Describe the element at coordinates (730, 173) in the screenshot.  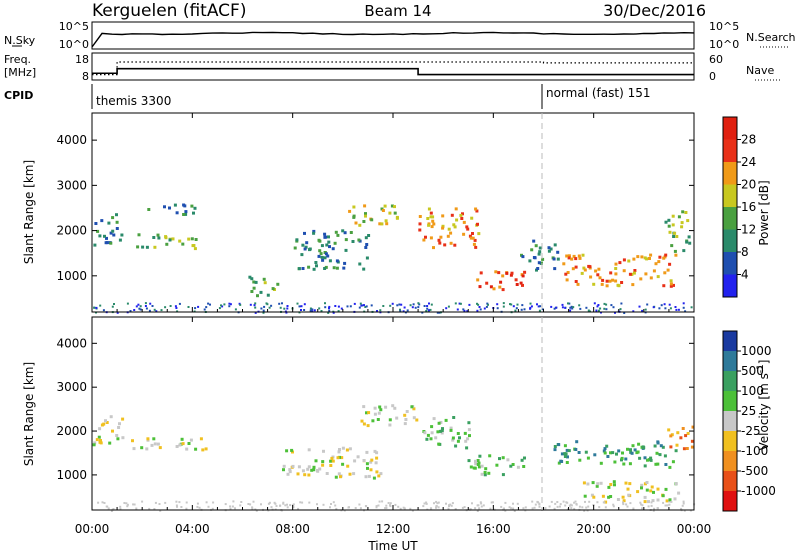
I see `power-colorbar-segment` at that location.